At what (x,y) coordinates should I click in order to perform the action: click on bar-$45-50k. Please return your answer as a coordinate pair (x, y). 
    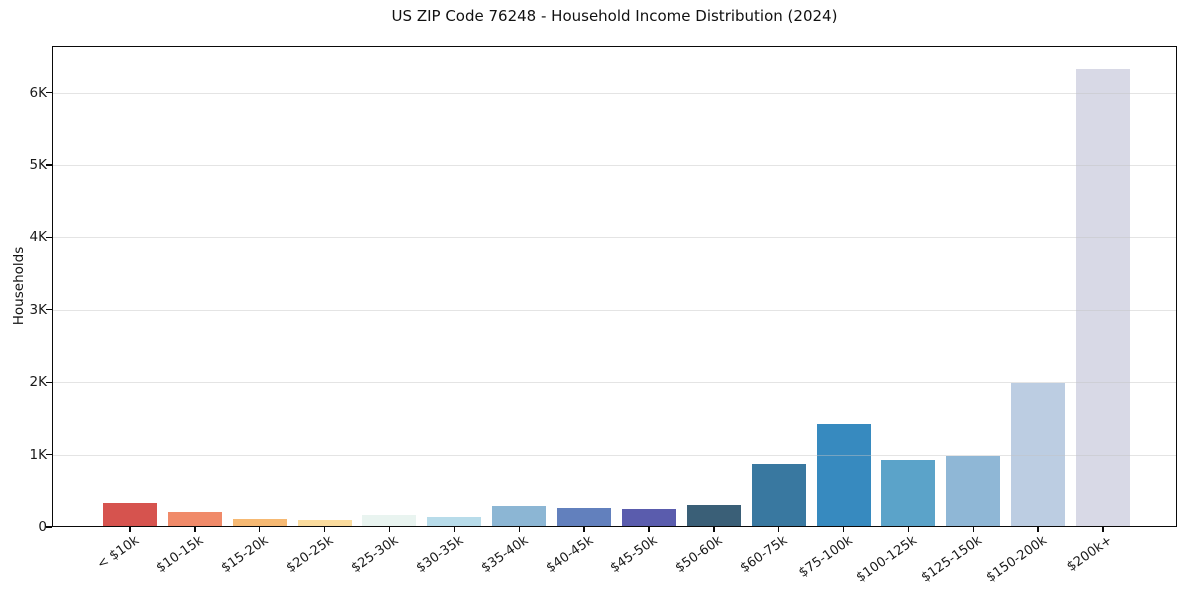
    Looking at the image, I should click on (648, 517).